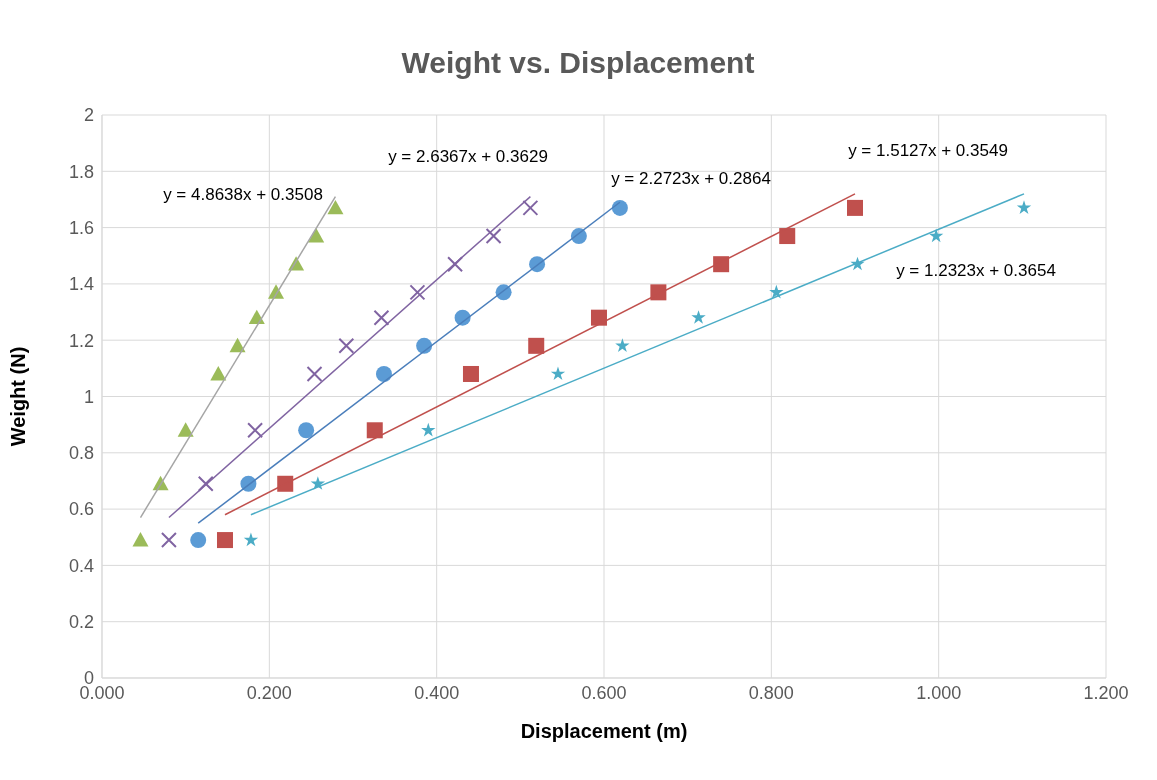 Image resolution: width=1157 pixels, height=780 pixels. I want to click on annotation: y = 1.2323x + 0.3654, so click(976, 271).